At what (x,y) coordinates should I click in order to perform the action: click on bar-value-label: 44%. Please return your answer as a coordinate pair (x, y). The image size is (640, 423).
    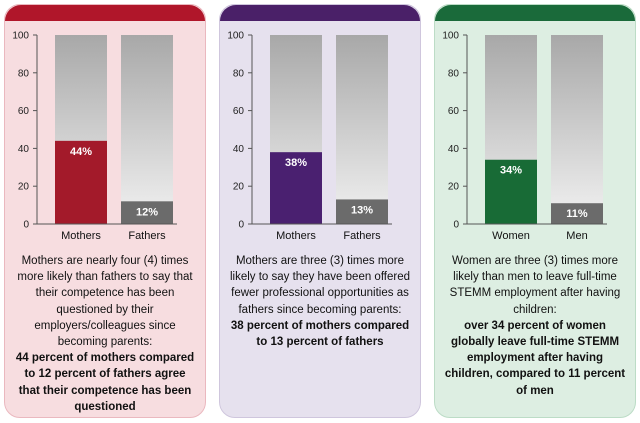
    Looking at the image, I should click on (81, 152).